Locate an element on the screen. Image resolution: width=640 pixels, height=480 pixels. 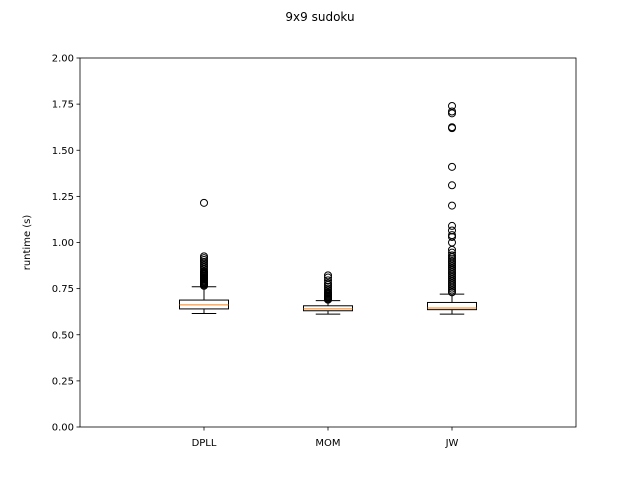
y-tick-label: 2.00 is located at coordinates (63, 59).